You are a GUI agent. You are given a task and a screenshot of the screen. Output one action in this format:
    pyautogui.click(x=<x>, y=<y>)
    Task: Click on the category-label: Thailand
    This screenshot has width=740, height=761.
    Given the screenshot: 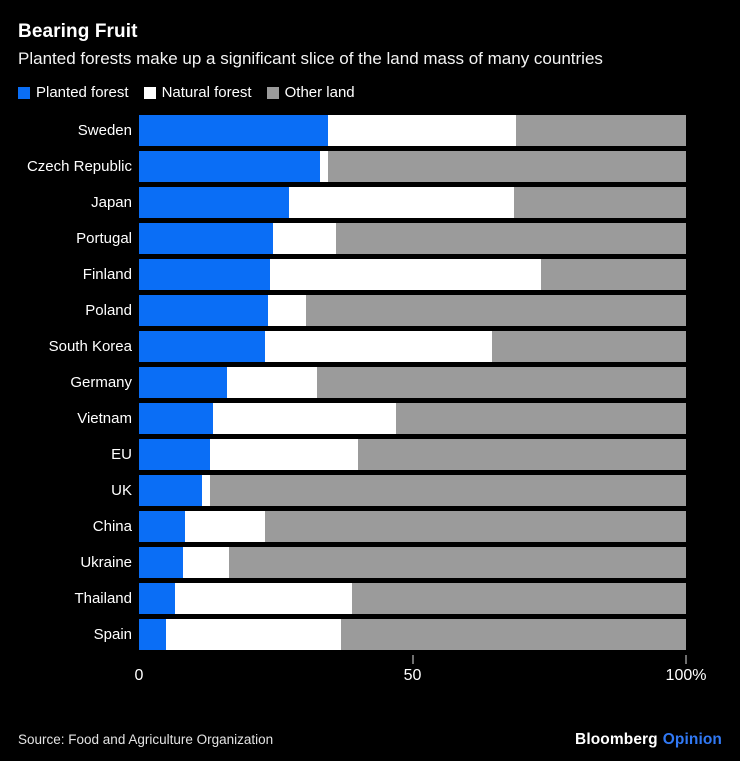 What is the action you would take?
    pyautogui.click(x=103, y=599)
    